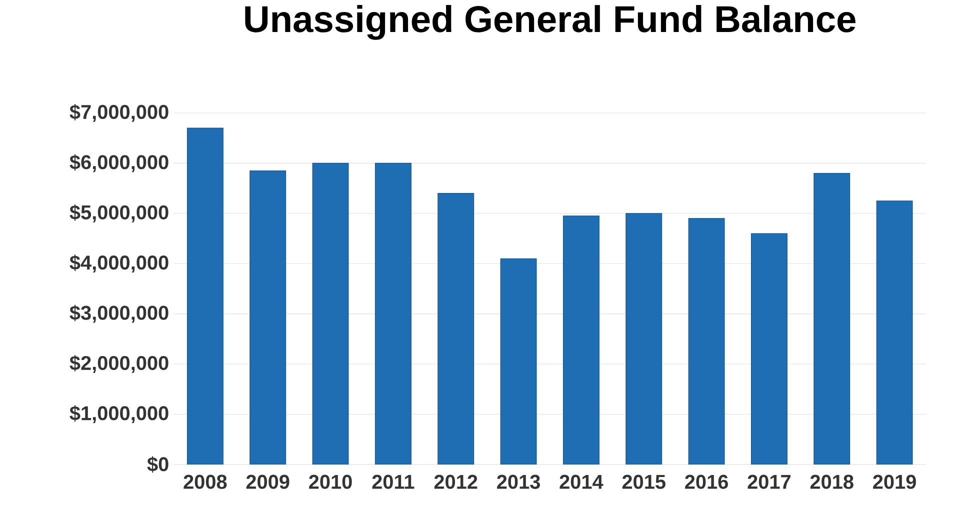 Image resolution: width=975 pixels, height=525 pixels. I want to click on x-tick-label: 2016, so click(706, 481).